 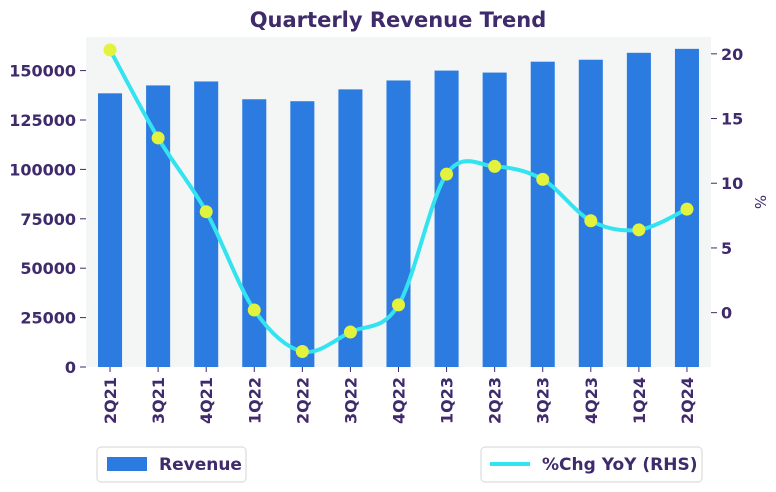 What do you see at coordinates (254, 400) in the screenshot?
I see `x-tick-label: 1Q22` at bounding box center [254, 400].